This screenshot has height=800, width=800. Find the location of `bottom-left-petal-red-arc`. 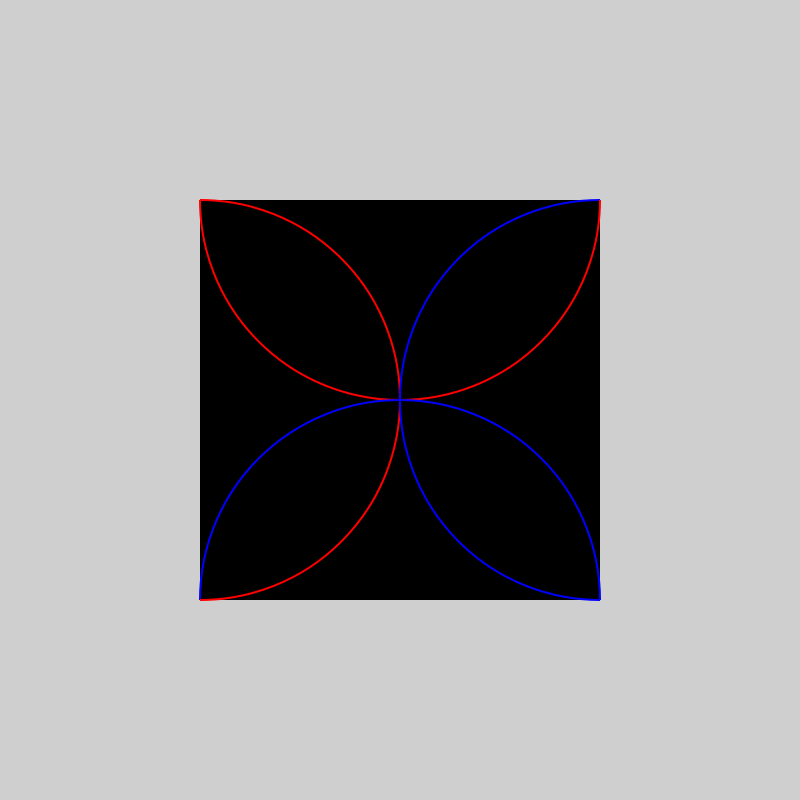

bottom-left-petal-red-arc is located at coordinates (300, 500).